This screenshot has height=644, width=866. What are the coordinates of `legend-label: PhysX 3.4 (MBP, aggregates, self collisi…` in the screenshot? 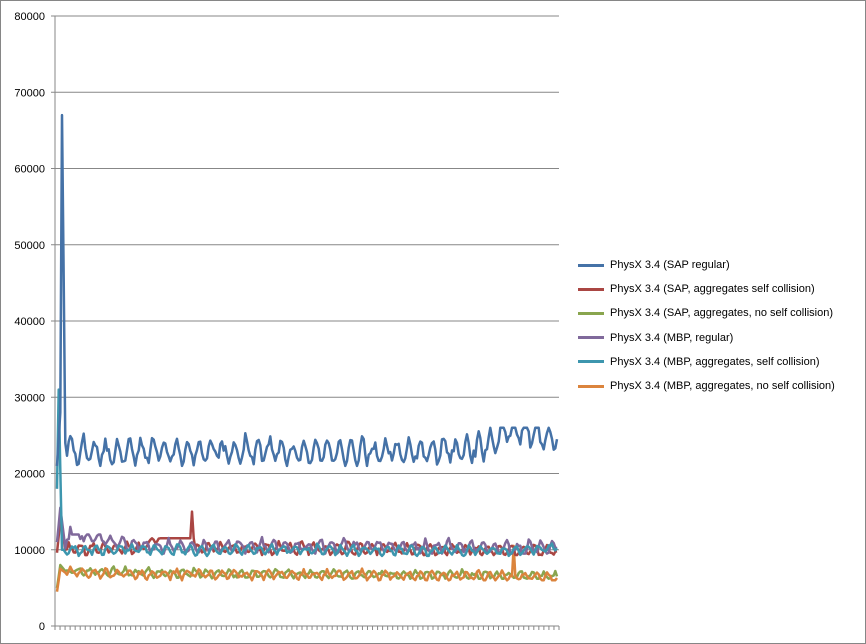 It's located at (715, 361).